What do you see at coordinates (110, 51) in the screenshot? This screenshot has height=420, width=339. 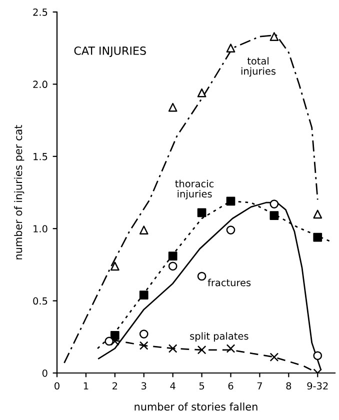 I see `text: CAT INJURIES` at bounding box center [110, 51].